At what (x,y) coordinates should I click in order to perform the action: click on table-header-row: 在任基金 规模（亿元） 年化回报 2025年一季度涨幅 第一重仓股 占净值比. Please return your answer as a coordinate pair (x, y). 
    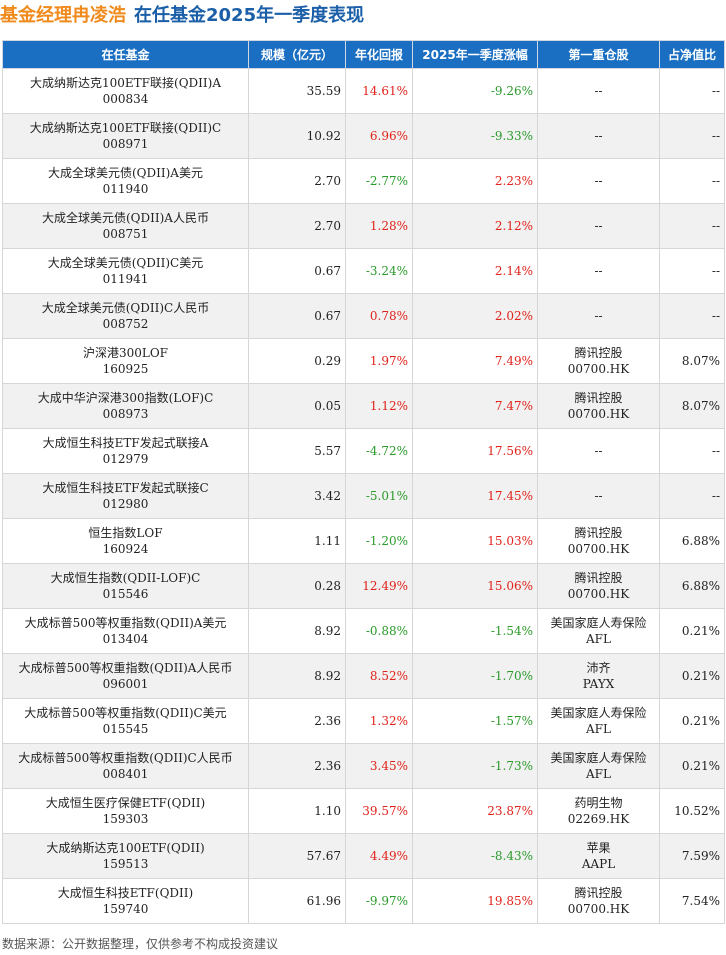
    Looking at the image, I should click on (363, 54).